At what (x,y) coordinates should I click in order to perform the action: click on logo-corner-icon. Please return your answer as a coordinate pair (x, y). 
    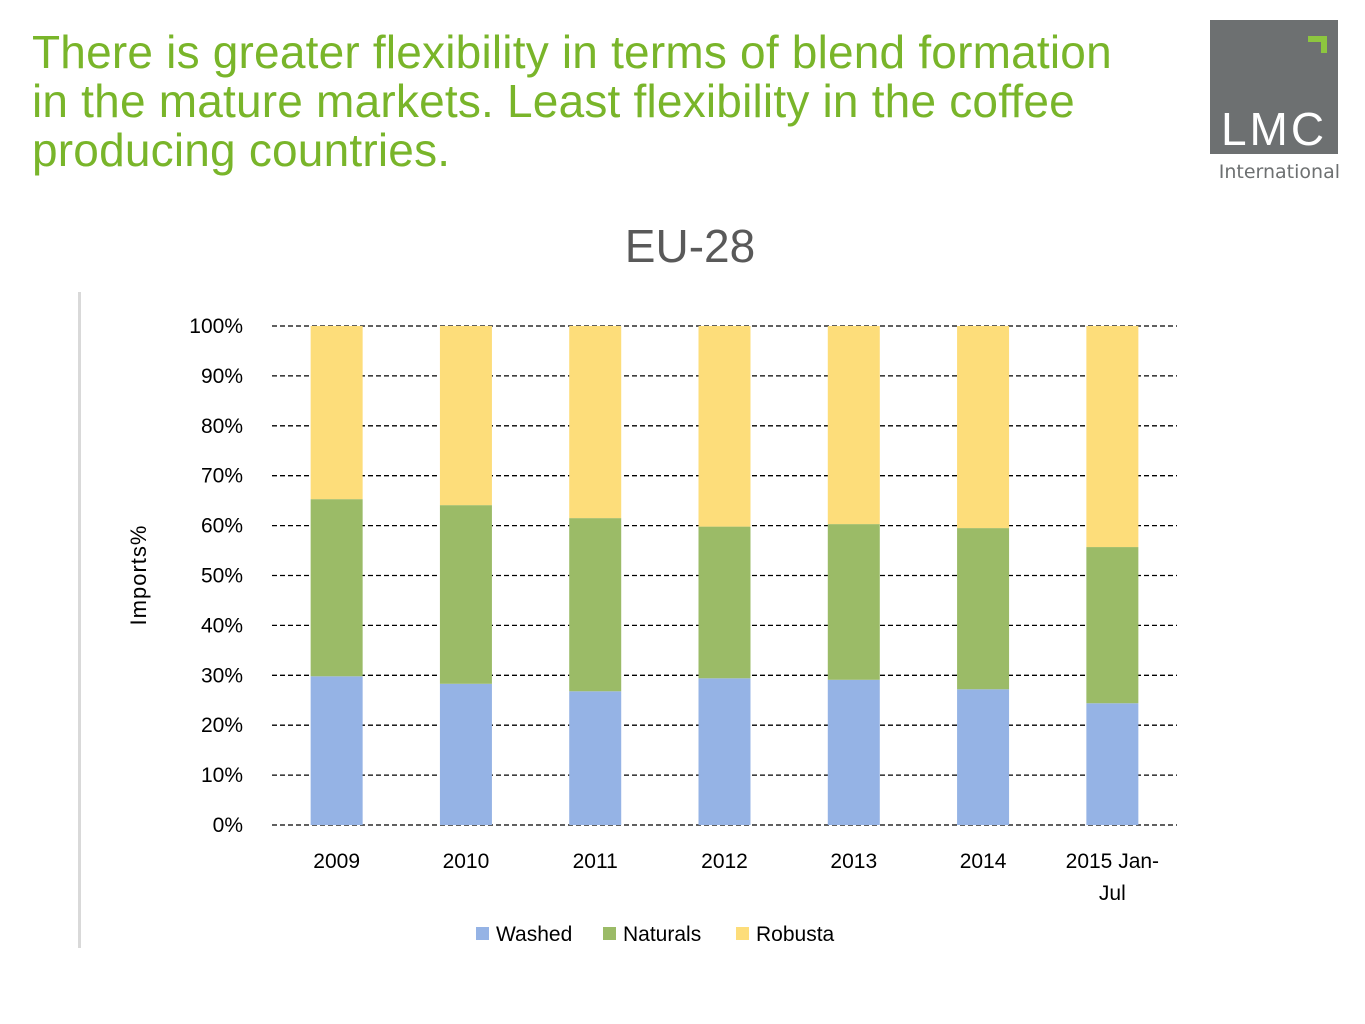
    Looking at the image, I should click on (1317, 44).